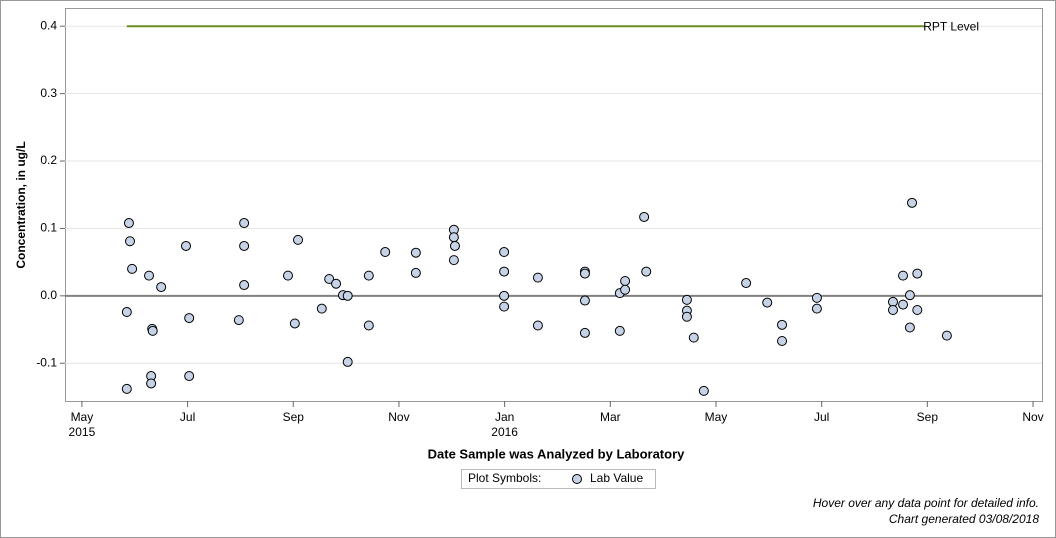 The height and width of the screenshot is (538, 1056). I want to click on x-tick-label: Mar, so click(610, 417).